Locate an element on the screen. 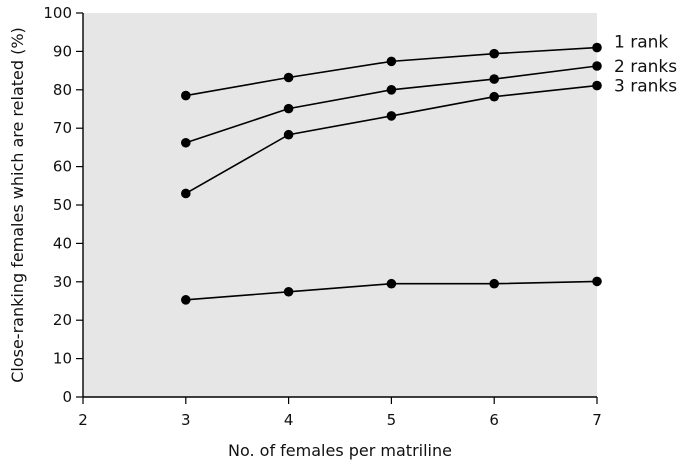  x-tick-label: 6 is located at coordinates (494, 420).